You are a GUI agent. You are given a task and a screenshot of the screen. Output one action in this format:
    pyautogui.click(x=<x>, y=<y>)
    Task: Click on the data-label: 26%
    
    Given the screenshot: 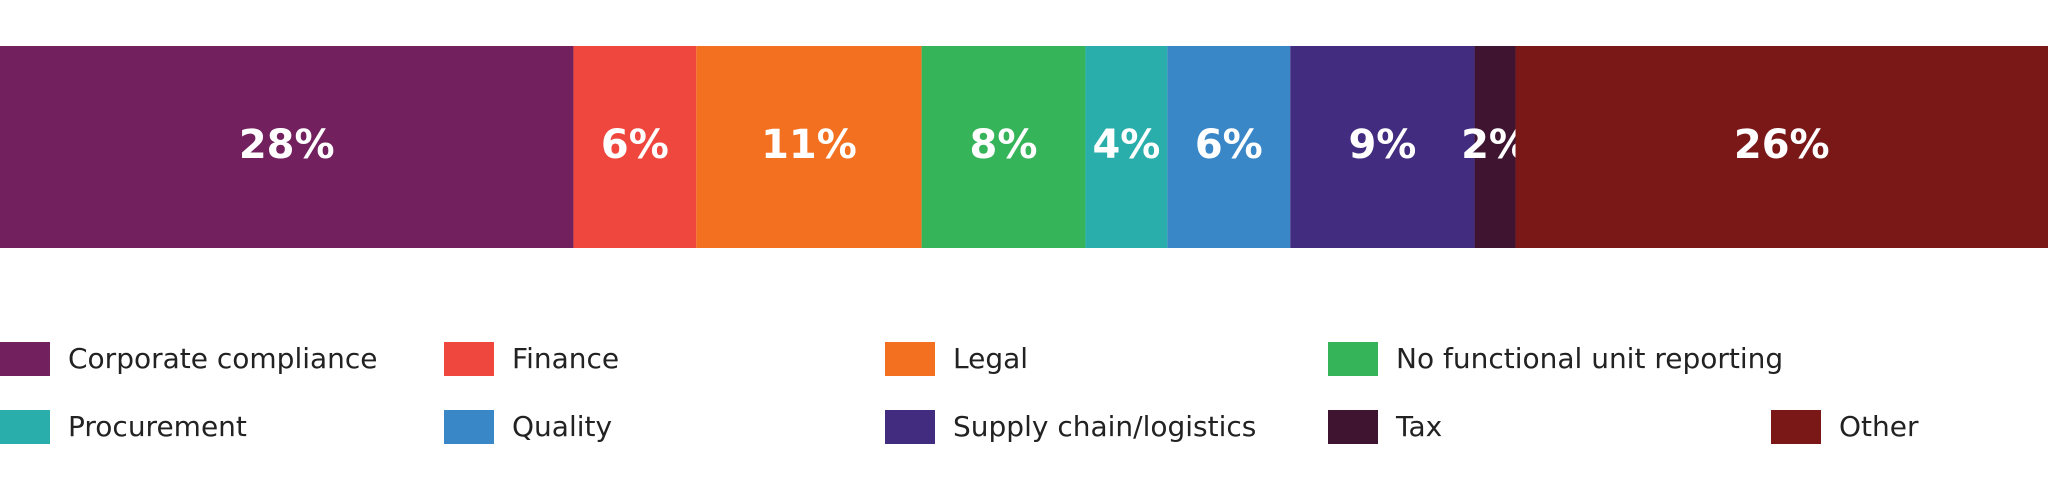 What is the action you would take?
    pyautogui.click(x=1782, y=145)
    